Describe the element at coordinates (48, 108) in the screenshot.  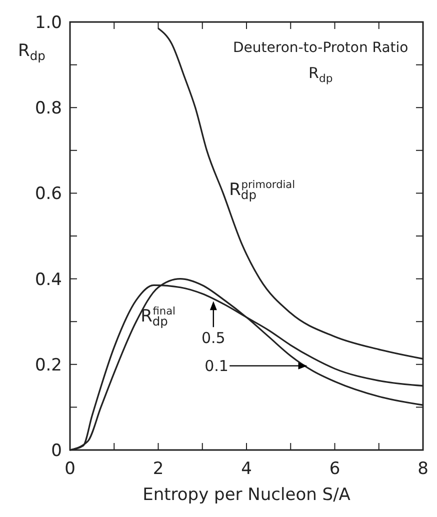
I see `y-tick-label: 0.8` at that location.